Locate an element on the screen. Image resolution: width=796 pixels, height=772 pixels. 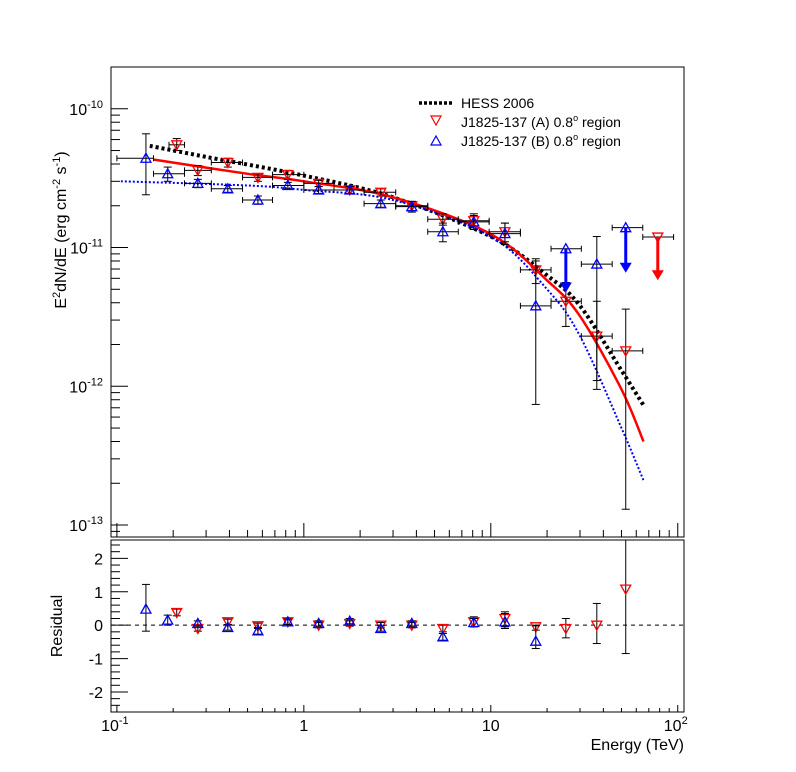
x-tick-label: 10 is located at coordinates (491, 726).